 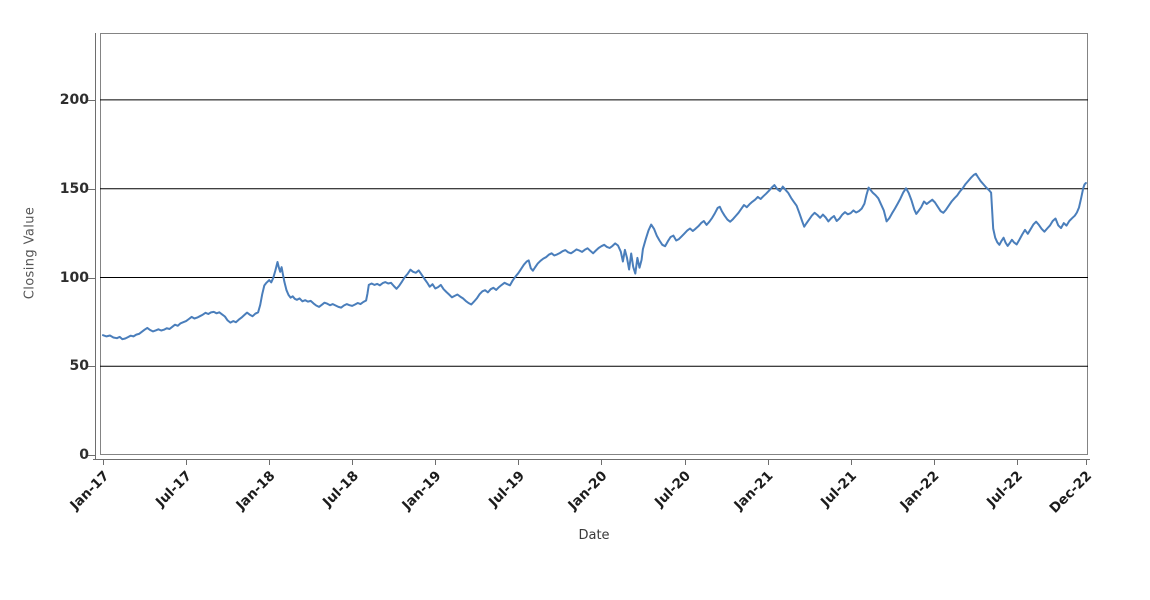 I want to click on y-axis-line, so click(x=95, y=246).